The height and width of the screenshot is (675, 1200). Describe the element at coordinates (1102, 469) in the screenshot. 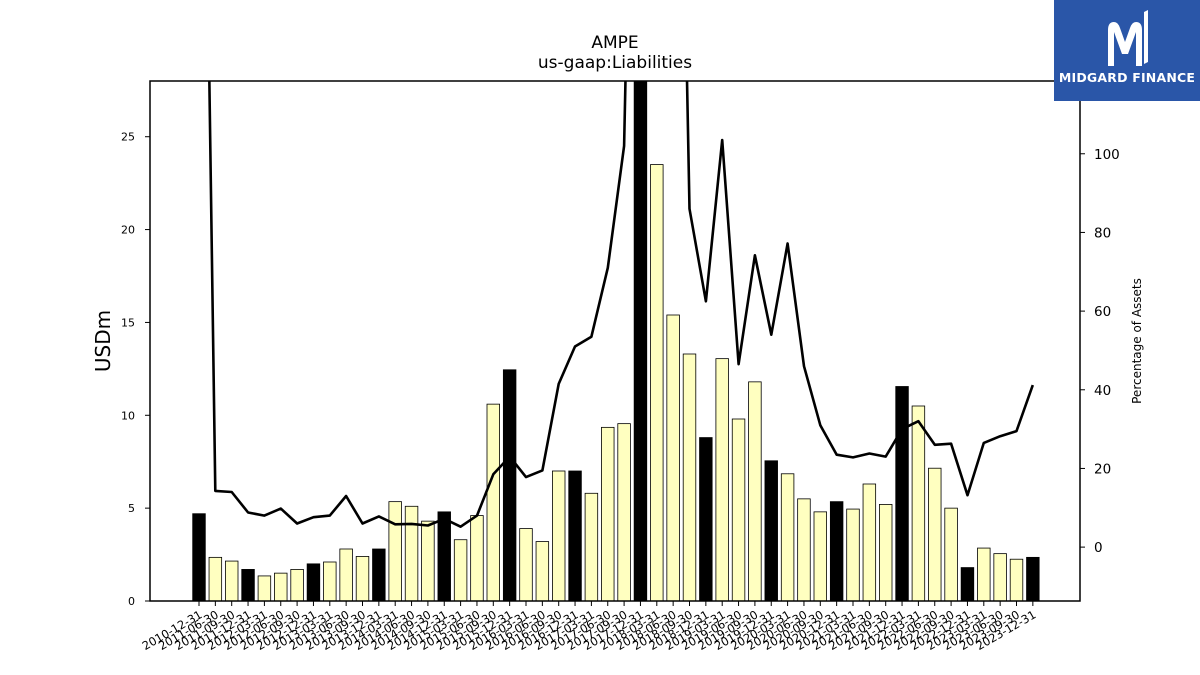

I see `y2-tick-label: 20` at that location.